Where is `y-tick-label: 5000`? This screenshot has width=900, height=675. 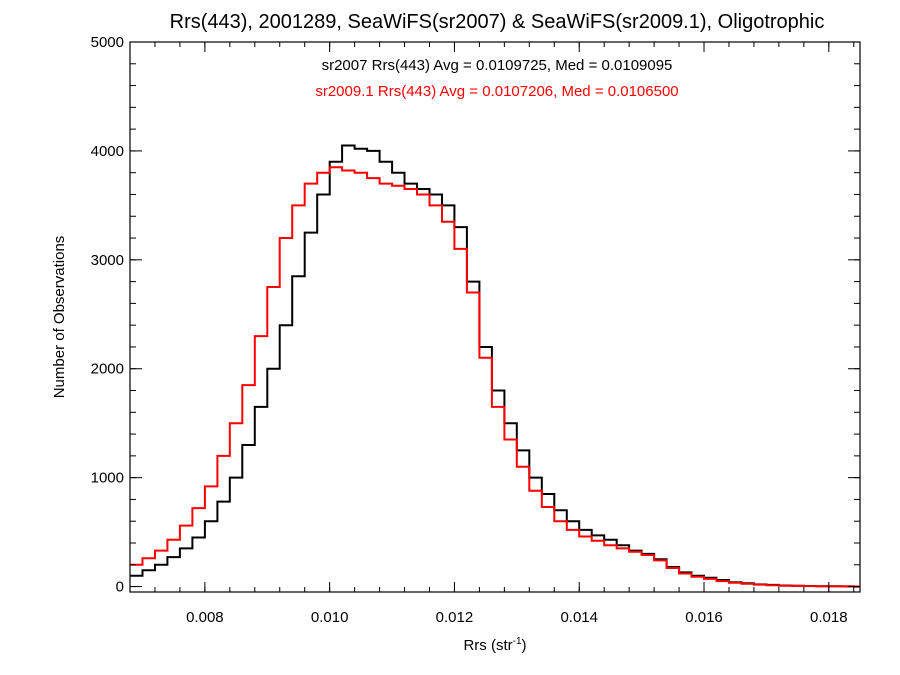 y-tick-label: 5000 is located at coordinates (107, 42).